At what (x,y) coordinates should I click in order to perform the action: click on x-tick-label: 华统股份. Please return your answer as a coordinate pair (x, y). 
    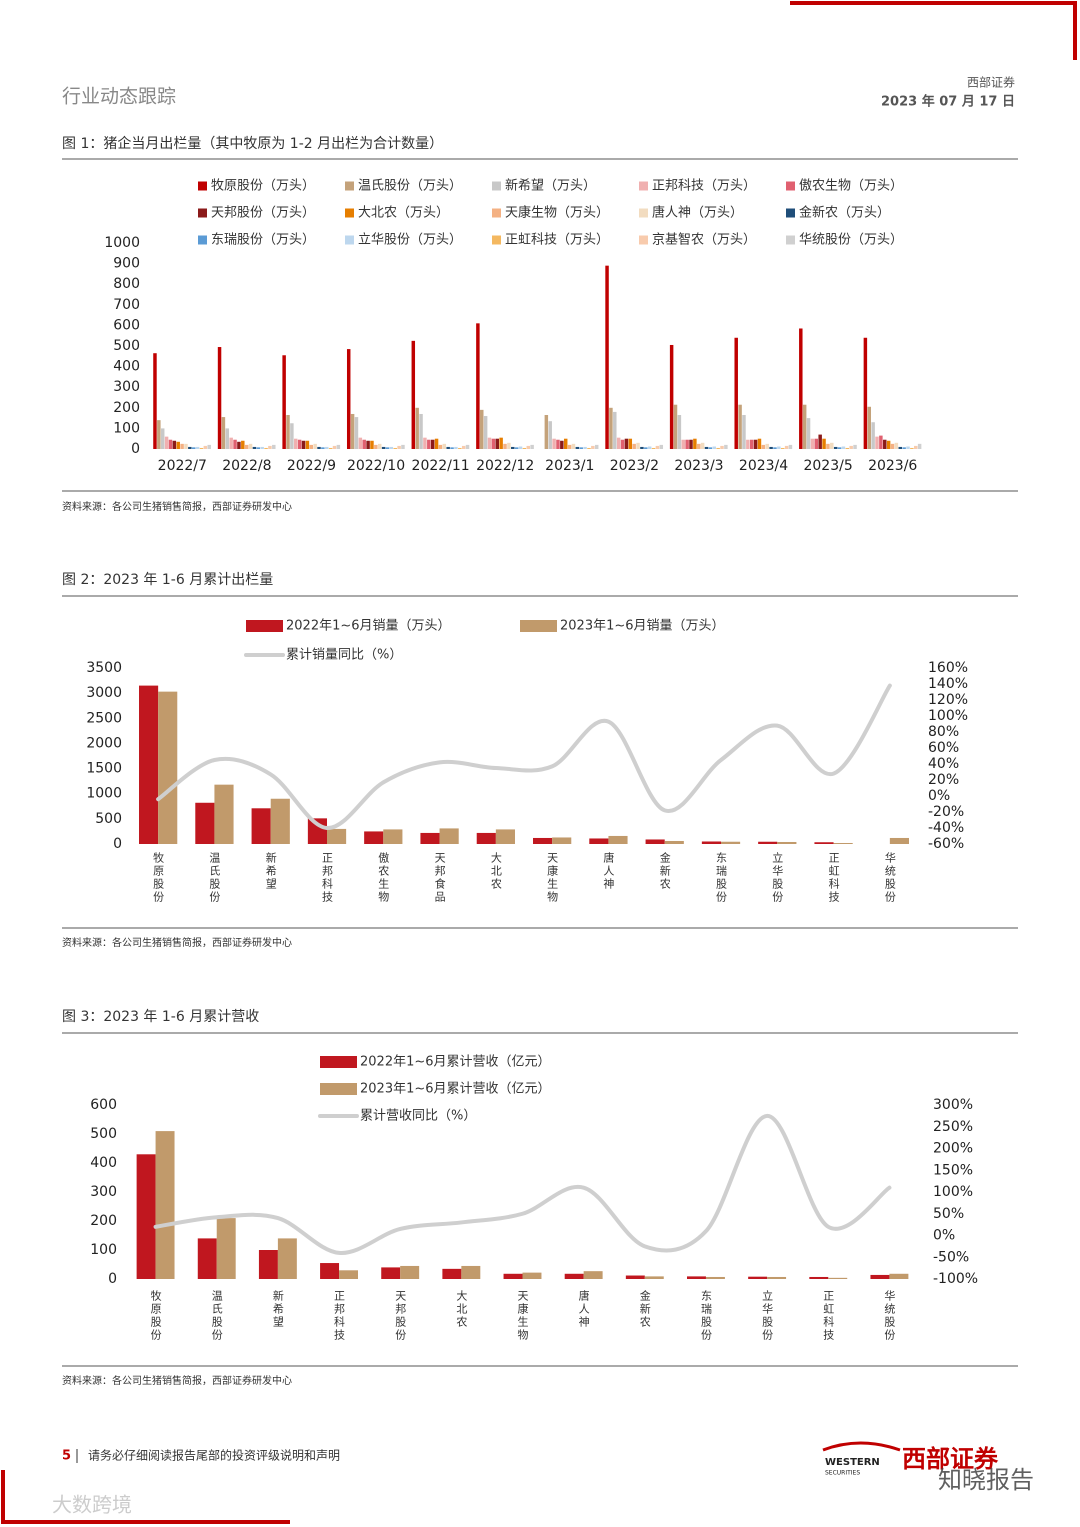
    Looking at the image, I should click on (889, 1315).